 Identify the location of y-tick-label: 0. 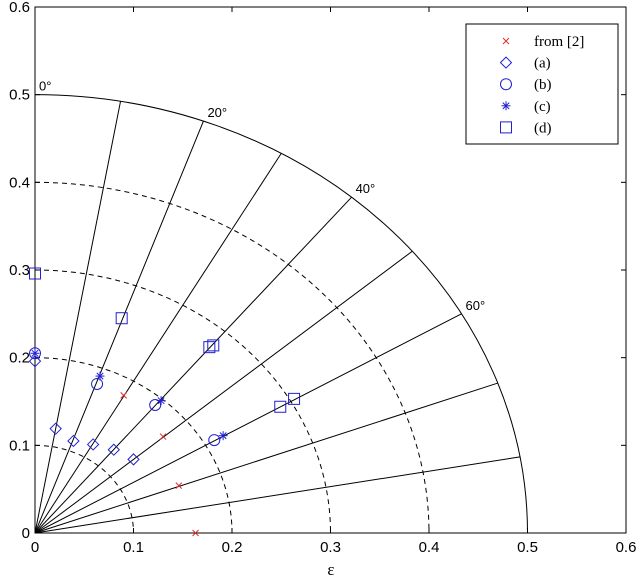
(26, 533).